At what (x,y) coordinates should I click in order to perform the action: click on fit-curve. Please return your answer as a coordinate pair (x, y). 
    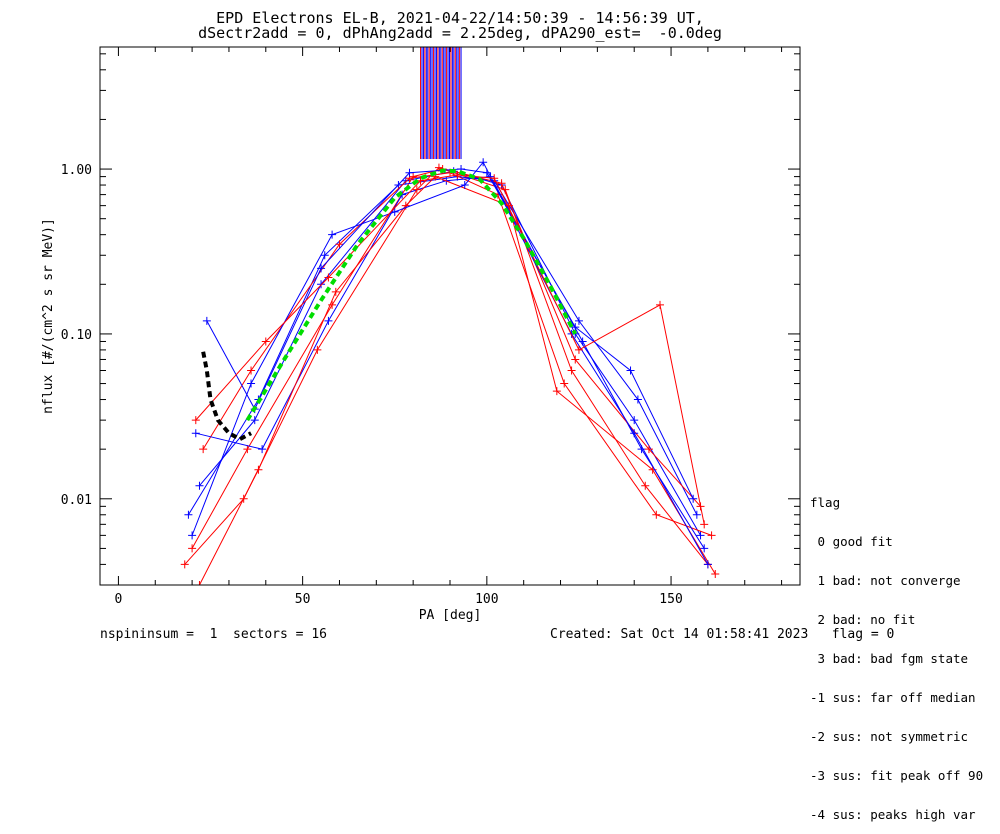
    Looking at the image, I should click on (411, 295).